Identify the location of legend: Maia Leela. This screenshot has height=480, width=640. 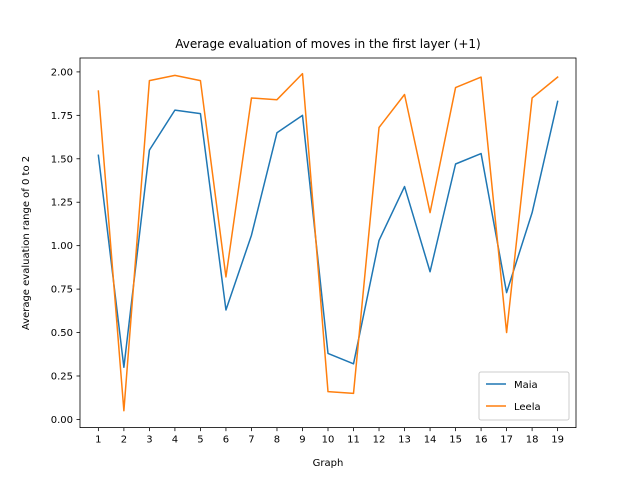
(524, 396).